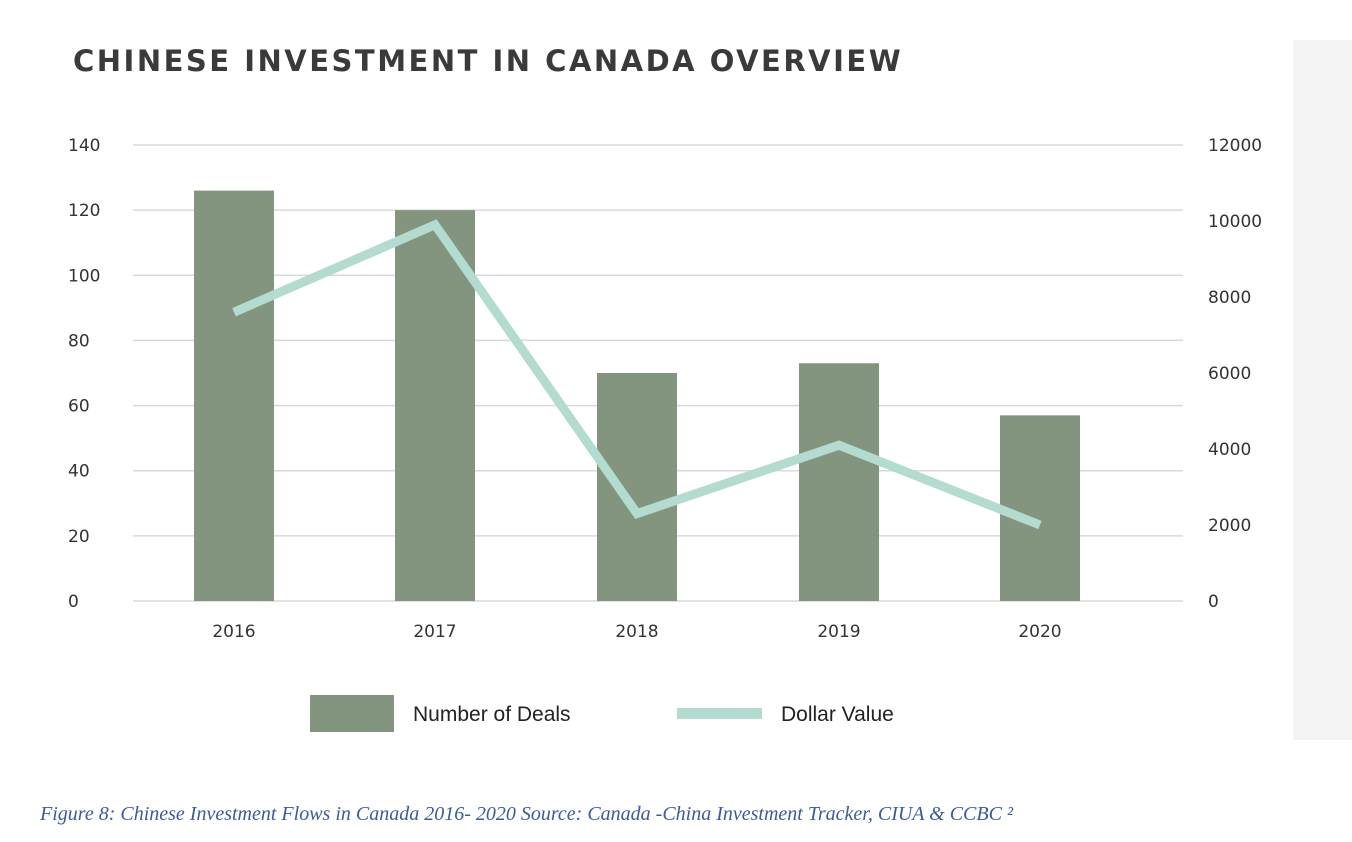 Image resolution: width=1352 pixels, height=842 pixels. What do you see at coordinates (1235, 146) in the screenshot?
I see `right-tick-label: 12000` at bounding box center [1235, 146].